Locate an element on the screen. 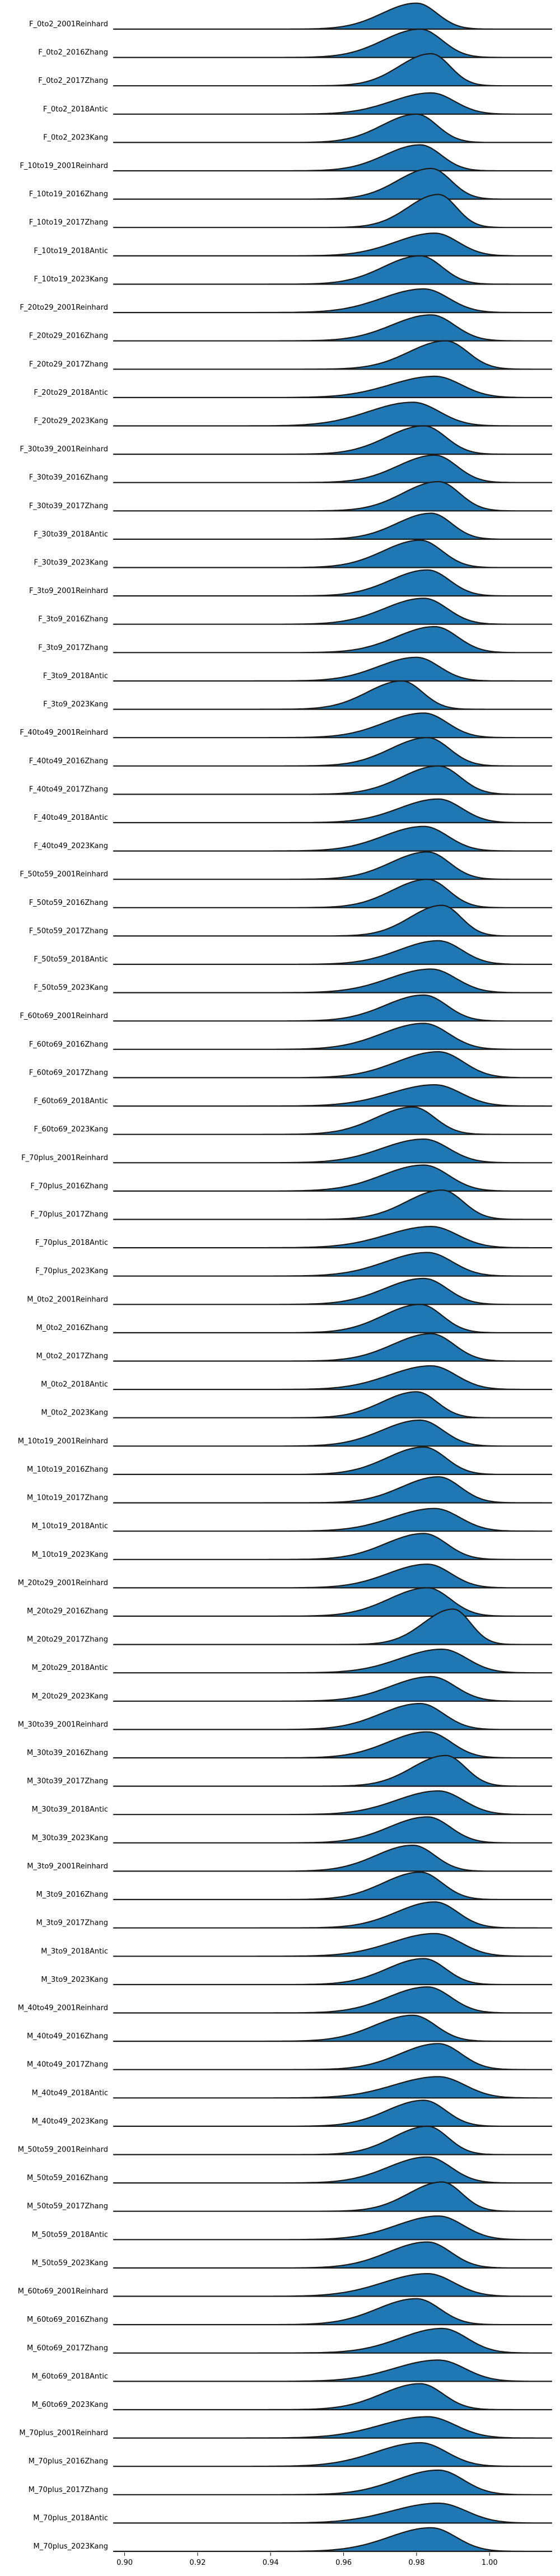  ridge-F_10to19_2016Zhang is located at coordinates (333, 184).